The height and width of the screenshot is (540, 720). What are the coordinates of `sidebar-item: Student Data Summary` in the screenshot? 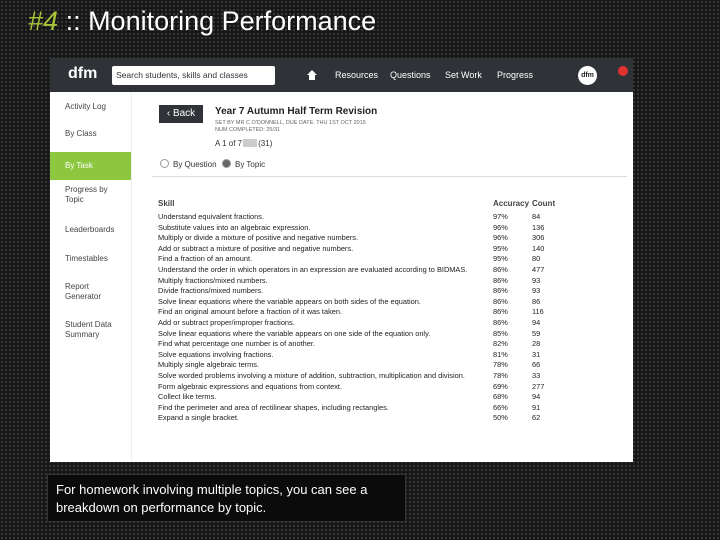 It's located at (88, 329).